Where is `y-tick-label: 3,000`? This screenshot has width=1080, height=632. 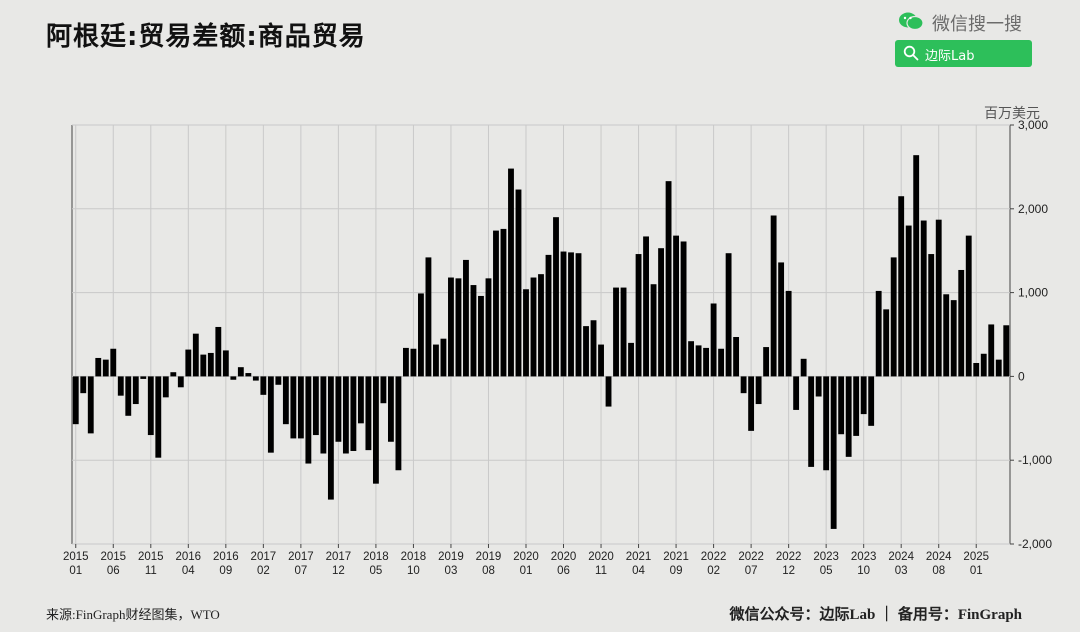
y-tick-label: 3,000 is located at coordinates (1033, 125).